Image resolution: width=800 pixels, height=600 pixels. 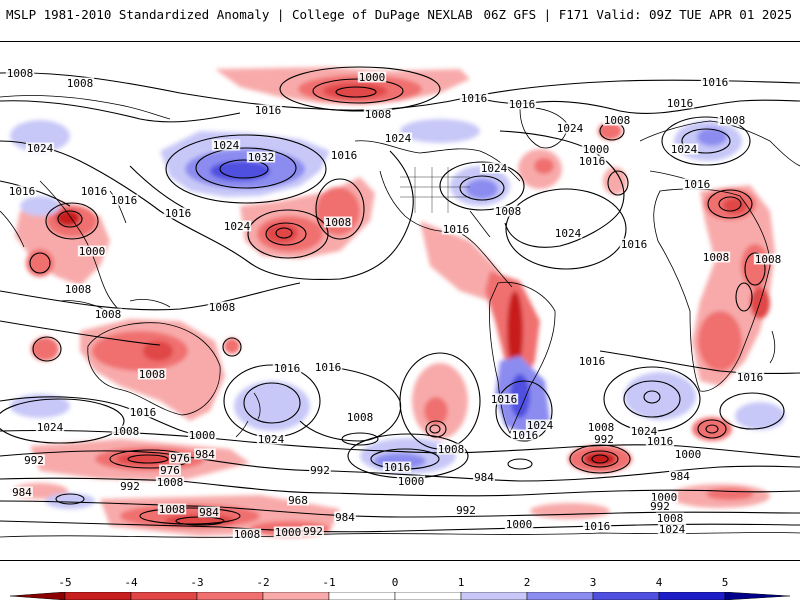 What do you see at coordinates (263, 582) in the screenshot?
I see `legend-tick-label: -2` at bounding box center [263, 582].